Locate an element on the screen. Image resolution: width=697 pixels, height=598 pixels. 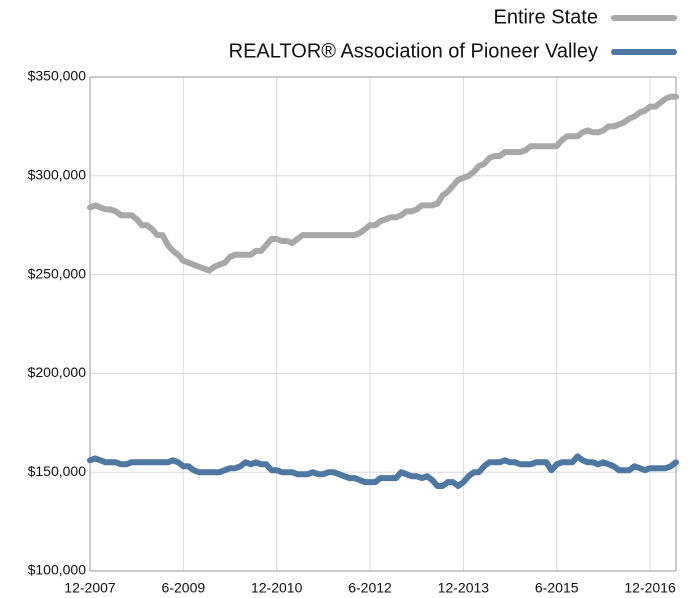
x-tick-label: 12-2013 is located at coordinates (464, 588).